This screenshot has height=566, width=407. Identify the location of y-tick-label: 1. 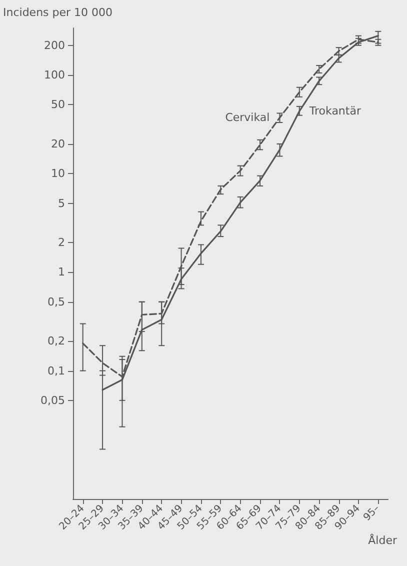
(61, 272).